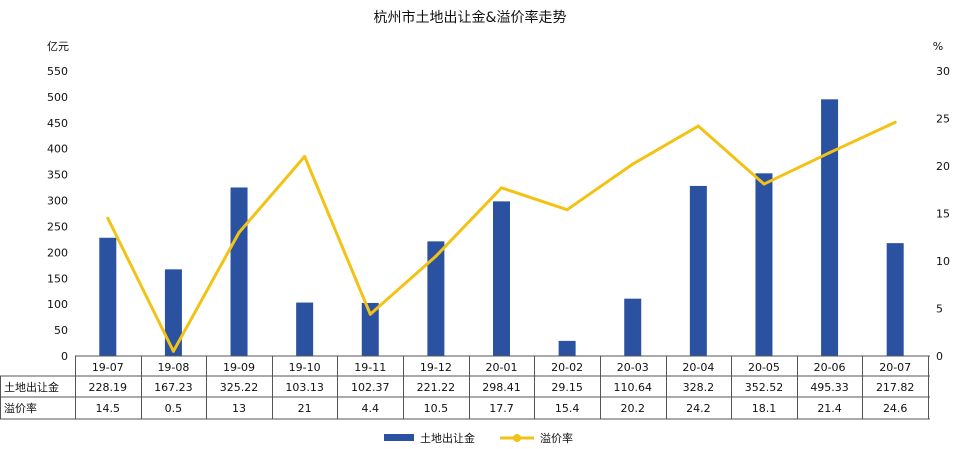 The width and height of the screenshot is (964, 449). I want to click on table-cell: 10.5, so click(436, 408).